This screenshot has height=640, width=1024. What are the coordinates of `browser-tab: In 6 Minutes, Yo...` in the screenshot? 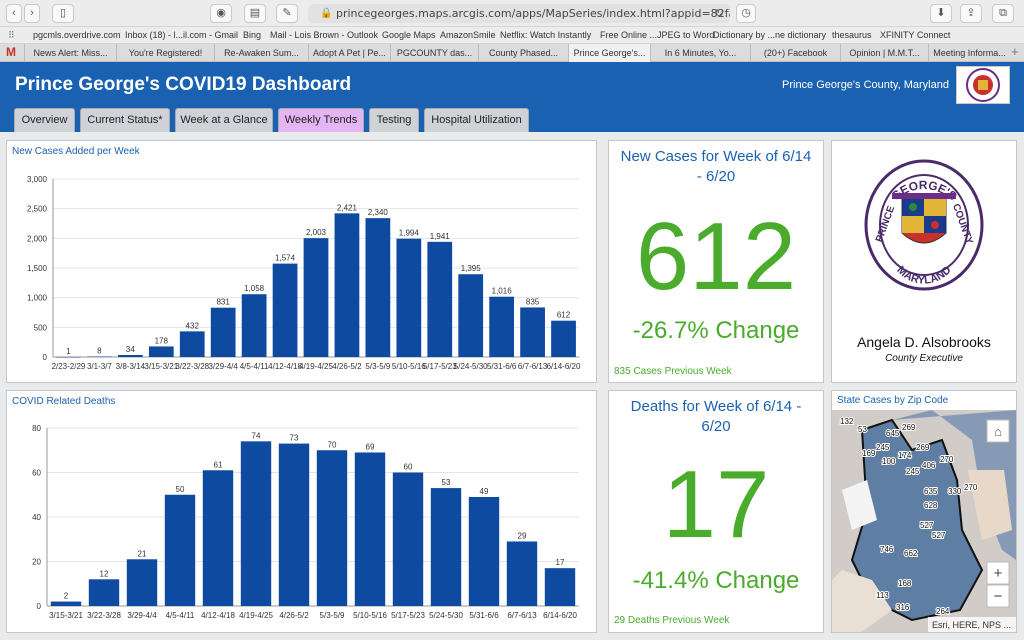 It's located at (700, 53).